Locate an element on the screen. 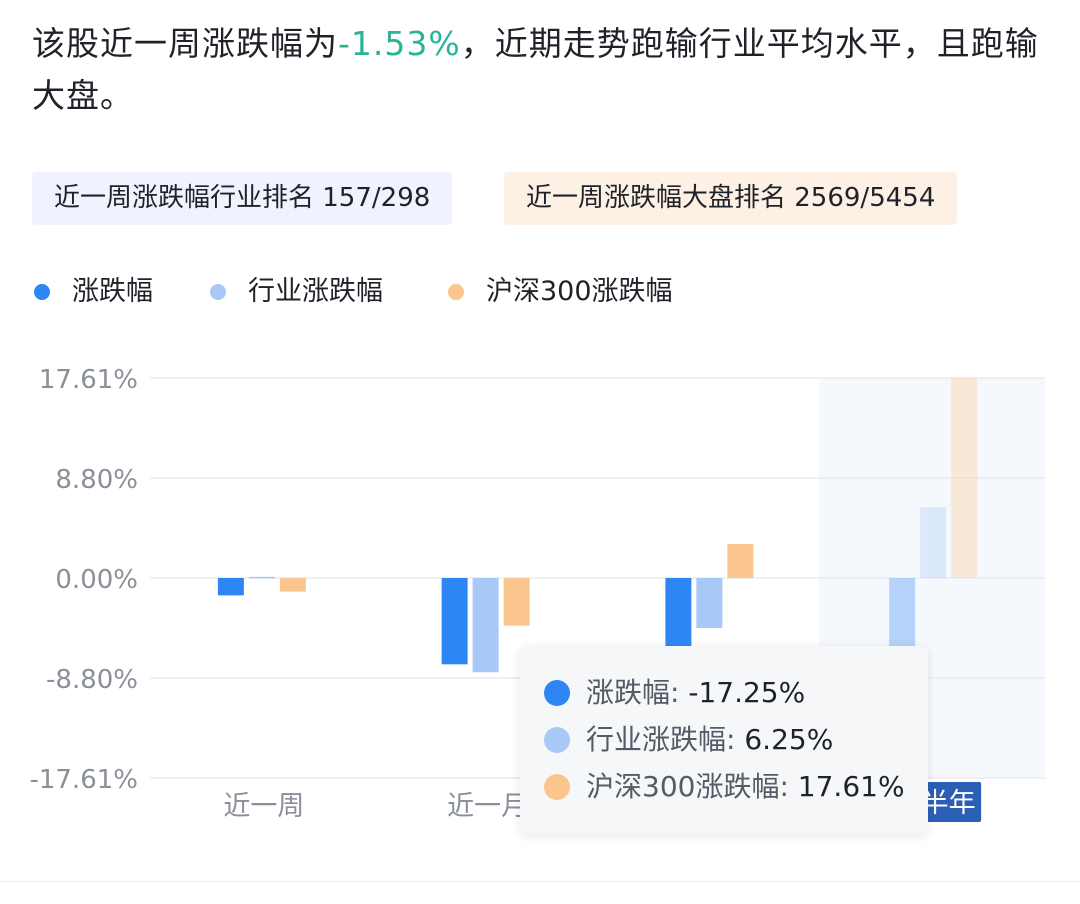 This screenshot has width=1080, height=904. market-rank-badge: 近一周涨跌幅大盘排名 2569/5454 is located at coordinates (731, 198).